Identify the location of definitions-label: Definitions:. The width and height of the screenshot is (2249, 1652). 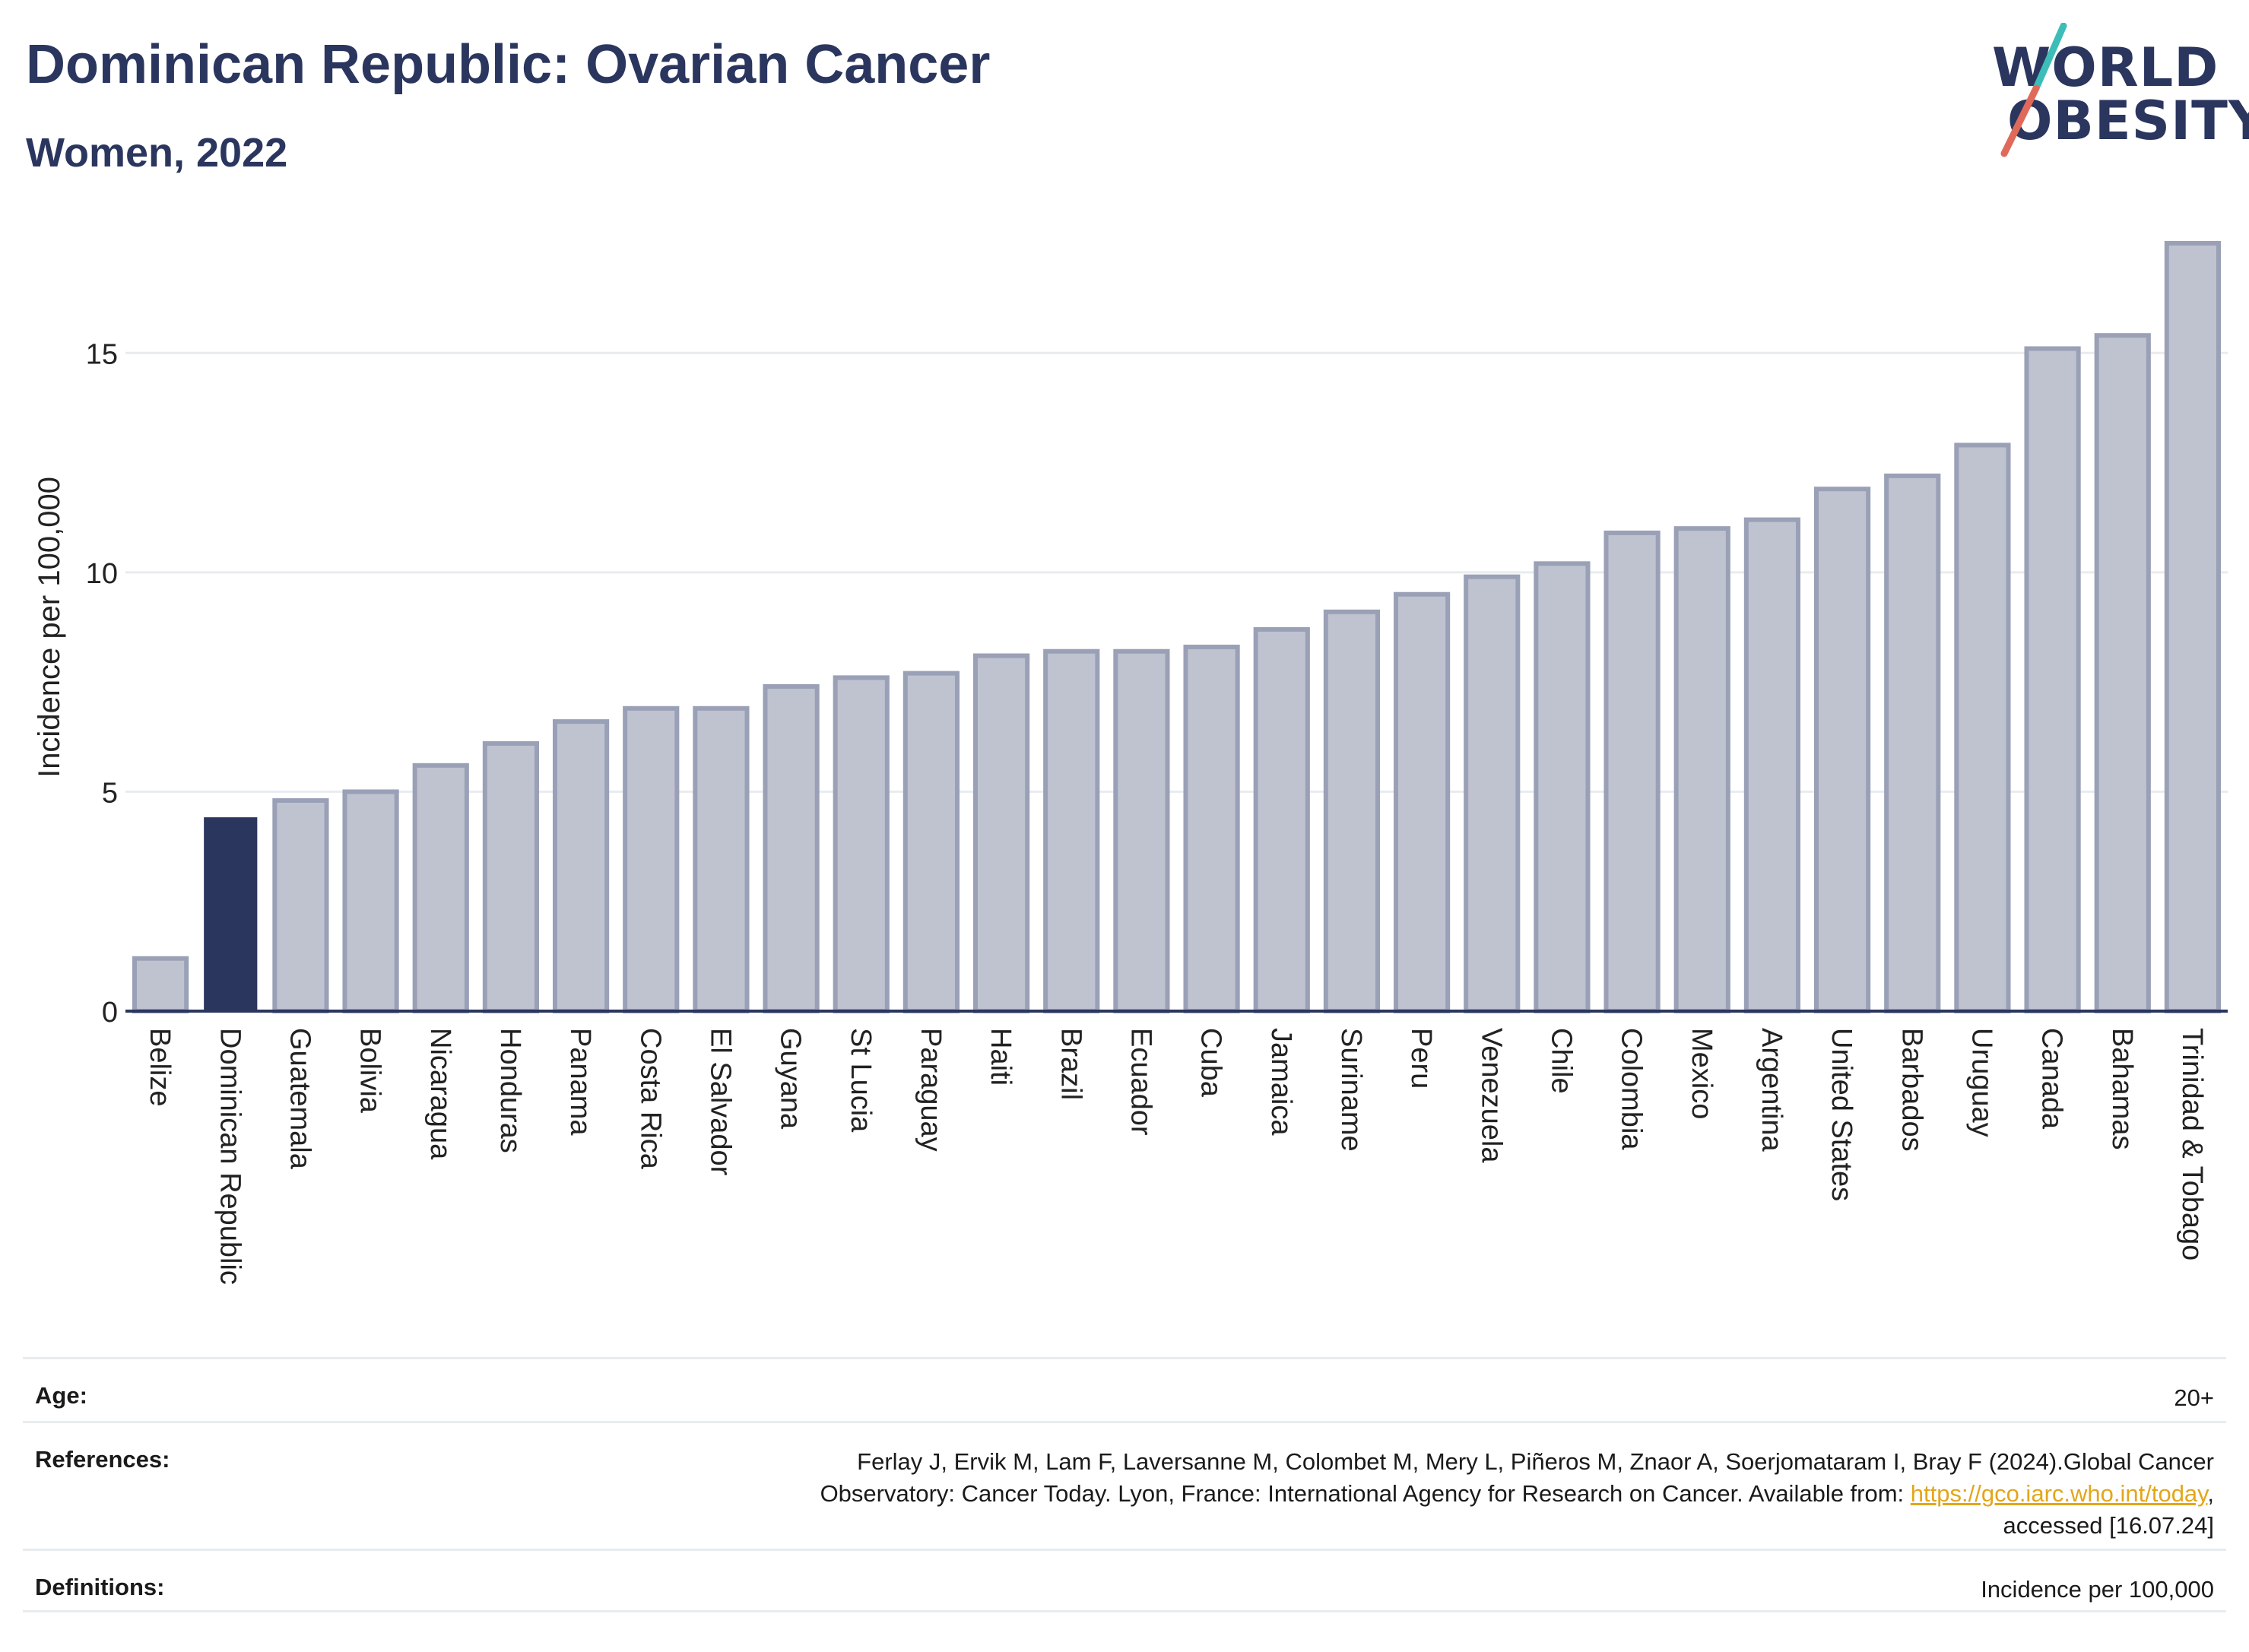
(100, 1587).